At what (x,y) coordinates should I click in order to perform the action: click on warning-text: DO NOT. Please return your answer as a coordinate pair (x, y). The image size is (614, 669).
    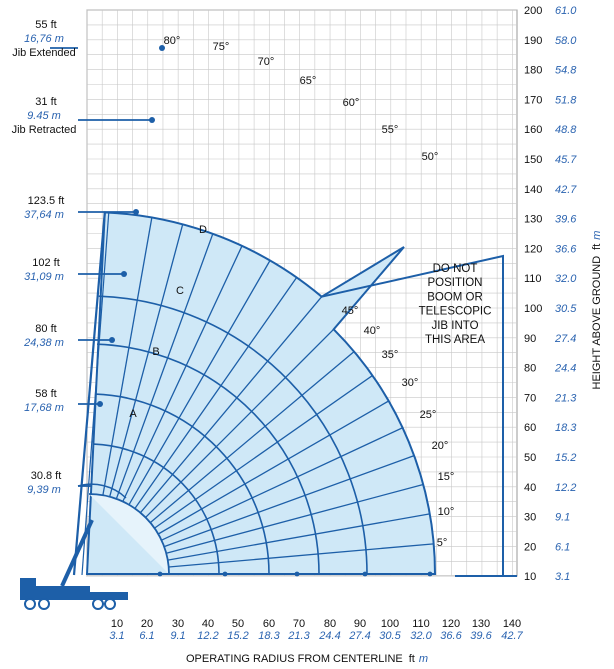
    Looking at the image, I should click on (455, 269).